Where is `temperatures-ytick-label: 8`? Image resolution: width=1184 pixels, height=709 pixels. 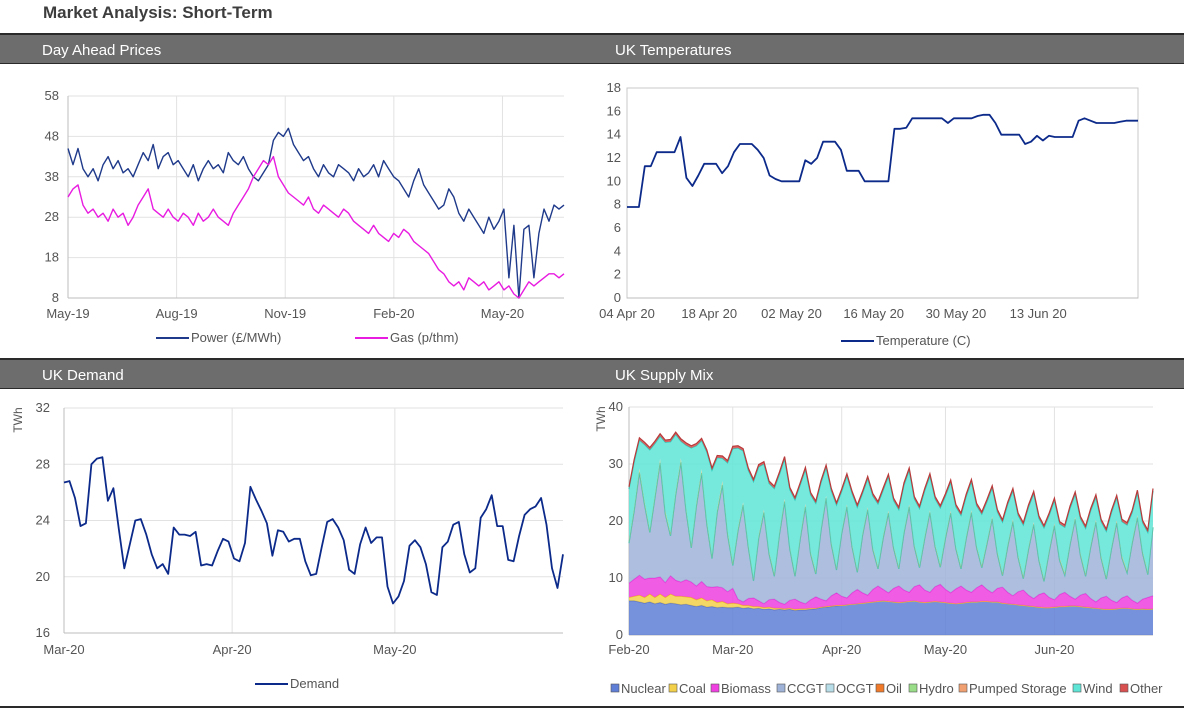 temperatures-ytick-label: 8 is located at coordinates (617, 204).